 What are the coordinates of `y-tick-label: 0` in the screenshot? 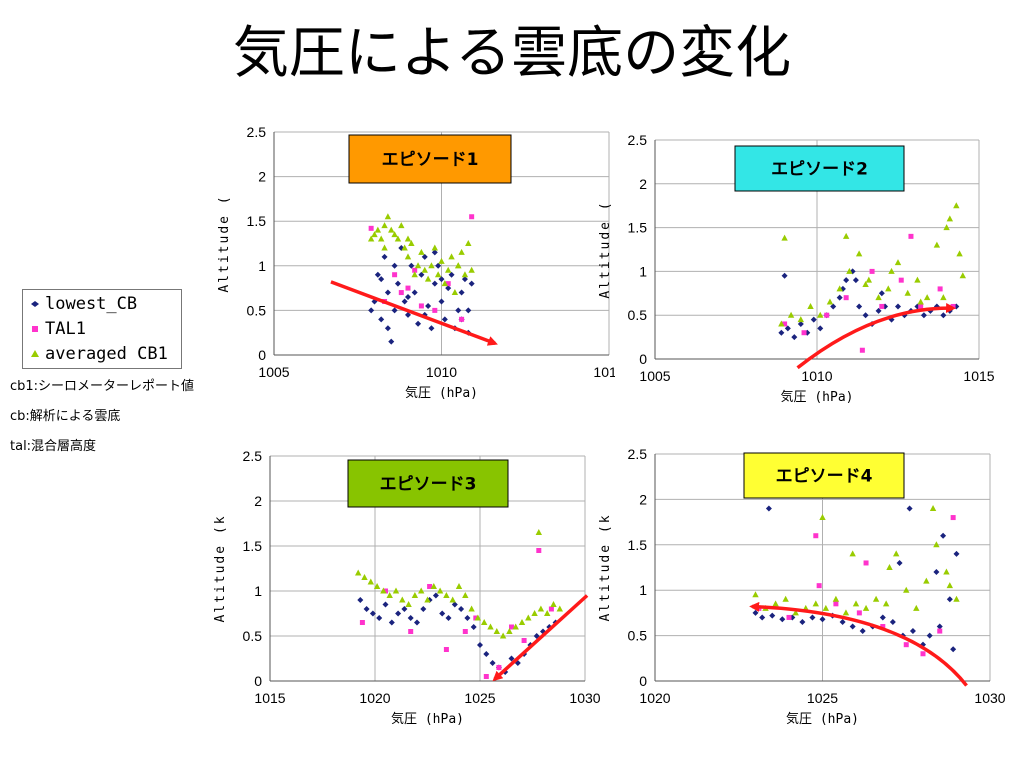 It's located at (643, 359).